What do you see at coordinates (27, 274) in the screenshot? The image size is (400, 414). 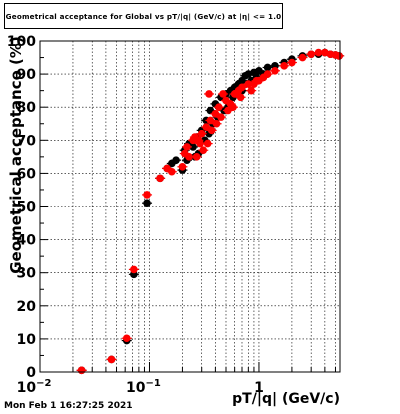 I see `y-tick-label: 30` at bounding box center [27, 274].